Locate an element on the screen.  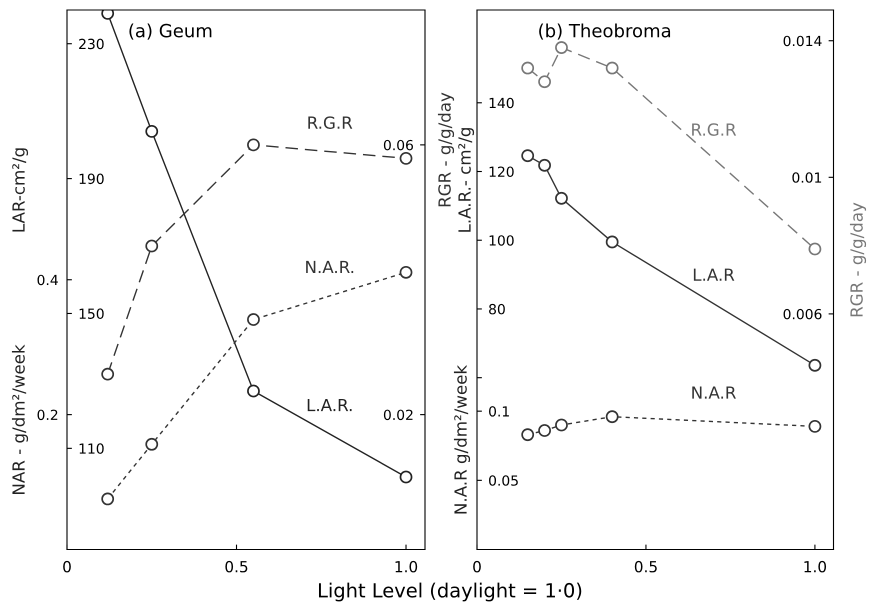
y2-tick-label: 0.014 is located at coordinates (803, 41).